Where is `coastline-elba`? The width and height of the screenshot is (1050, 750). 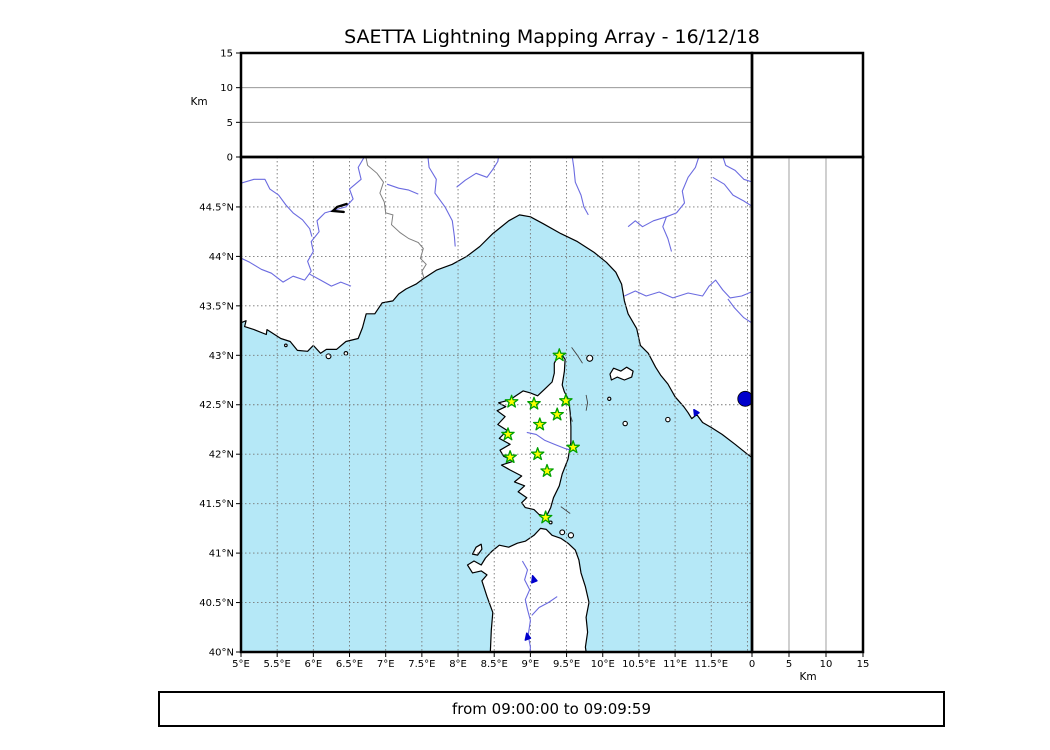 coastline-elba is located at coordinates (621, 373).